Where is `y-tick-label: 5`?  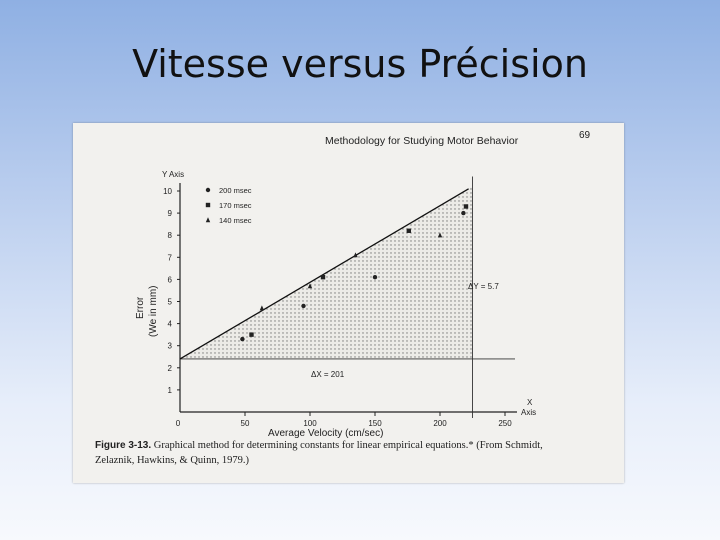 y-tick-label: 5 is located at coordinates (170, 302).